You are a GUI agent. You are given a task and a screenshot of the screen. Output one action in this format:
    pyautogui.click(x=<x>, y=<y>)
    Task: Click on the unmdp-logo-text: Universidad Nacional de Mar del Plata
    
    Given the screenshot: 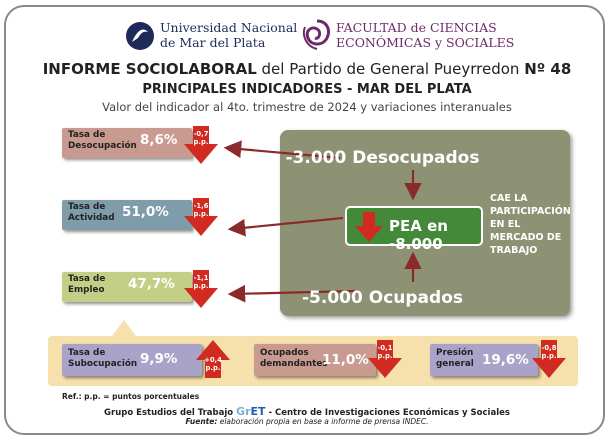 What is the action you would take?
    pyautogui.click(x=228, y=35)
    